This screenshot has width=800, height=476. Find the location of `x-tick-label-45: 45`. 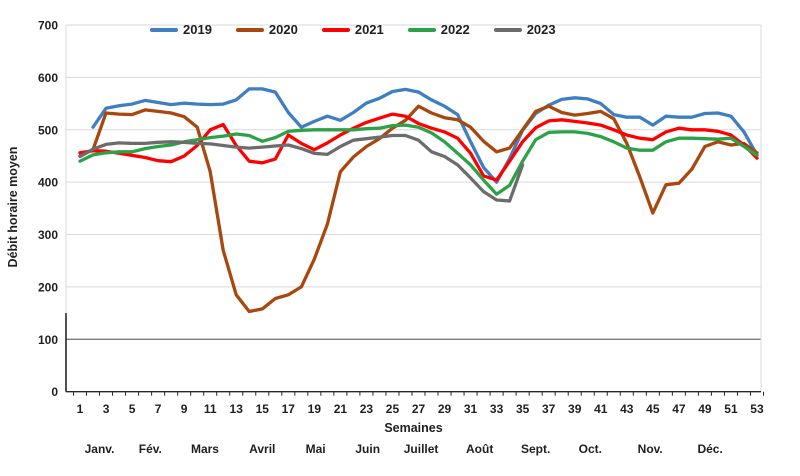

x-tick-label-45: 45 is located at coordinates (653, 409).